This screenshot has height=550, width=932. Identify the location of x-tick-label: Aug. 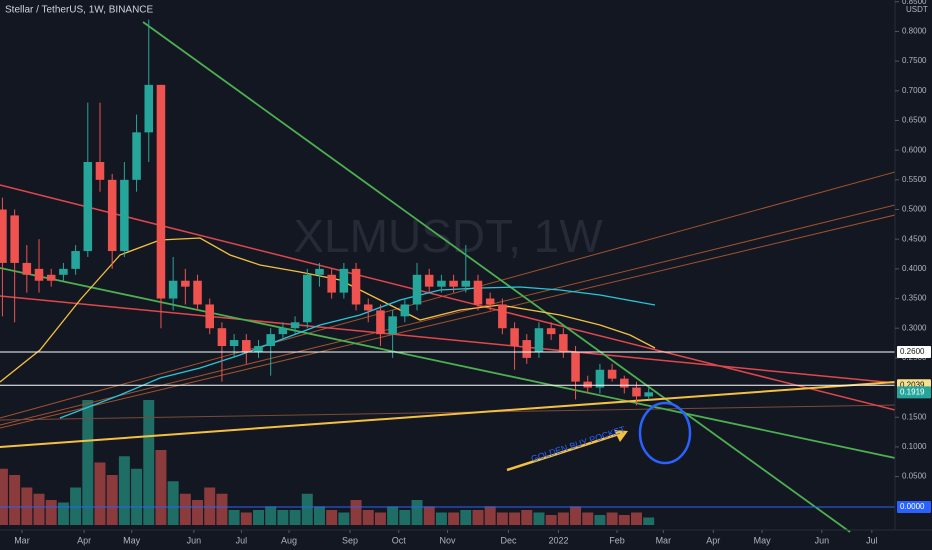
(289, 540).